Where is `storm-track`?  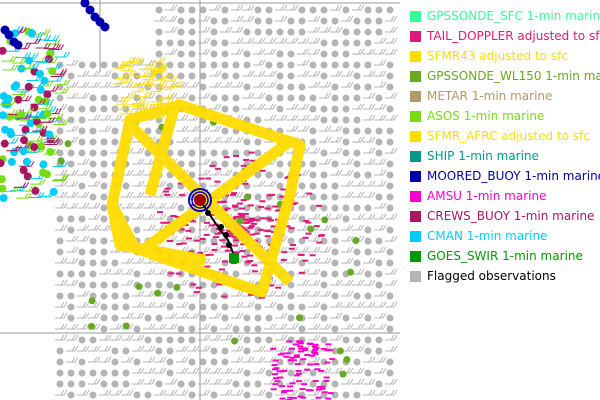 storm-track is located at coordinates (219, 231).